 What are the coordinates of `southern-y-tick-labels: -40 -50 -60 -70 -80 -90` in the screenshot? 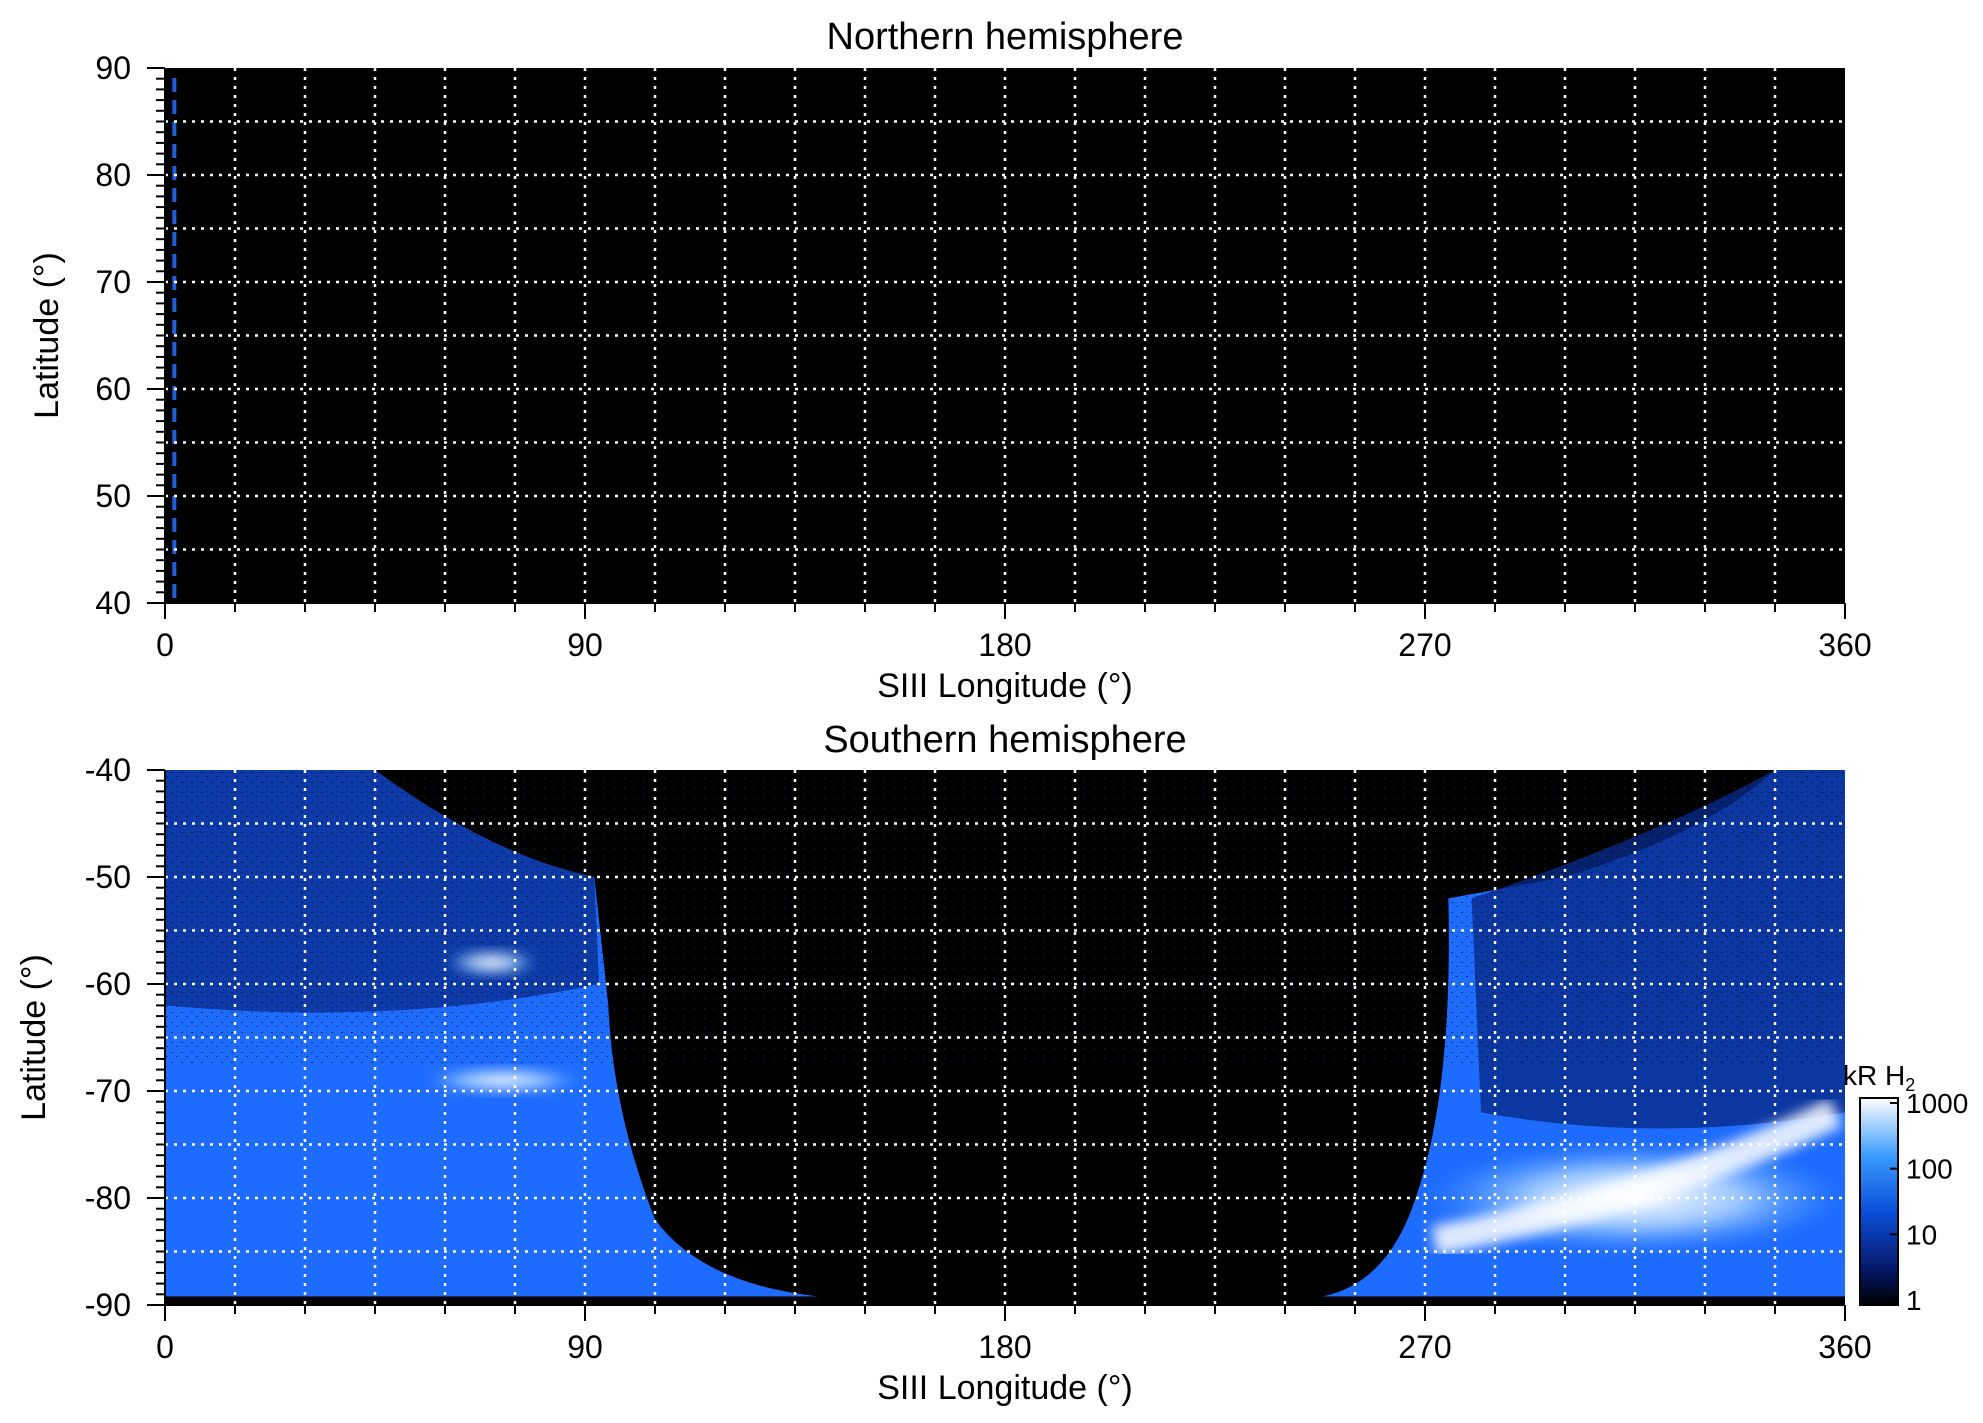 It's located at (108, 1037).